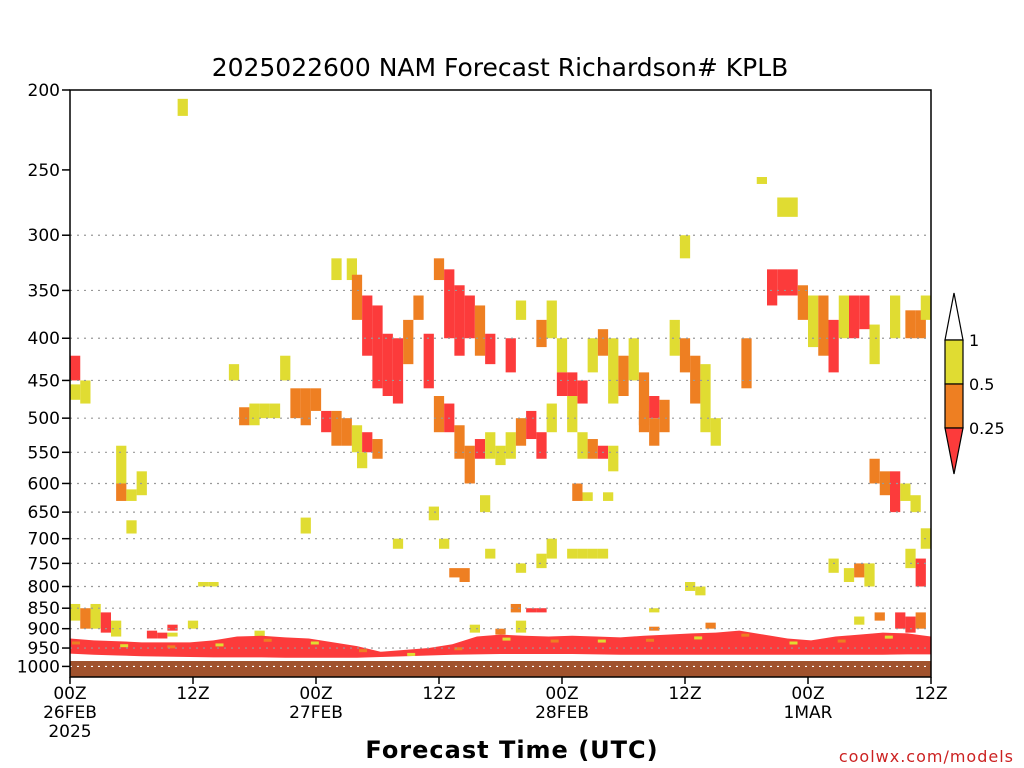 The width and height of the screenshot is (1024, 768). I want to click on y-tick-label: 650, so click(44, 513).